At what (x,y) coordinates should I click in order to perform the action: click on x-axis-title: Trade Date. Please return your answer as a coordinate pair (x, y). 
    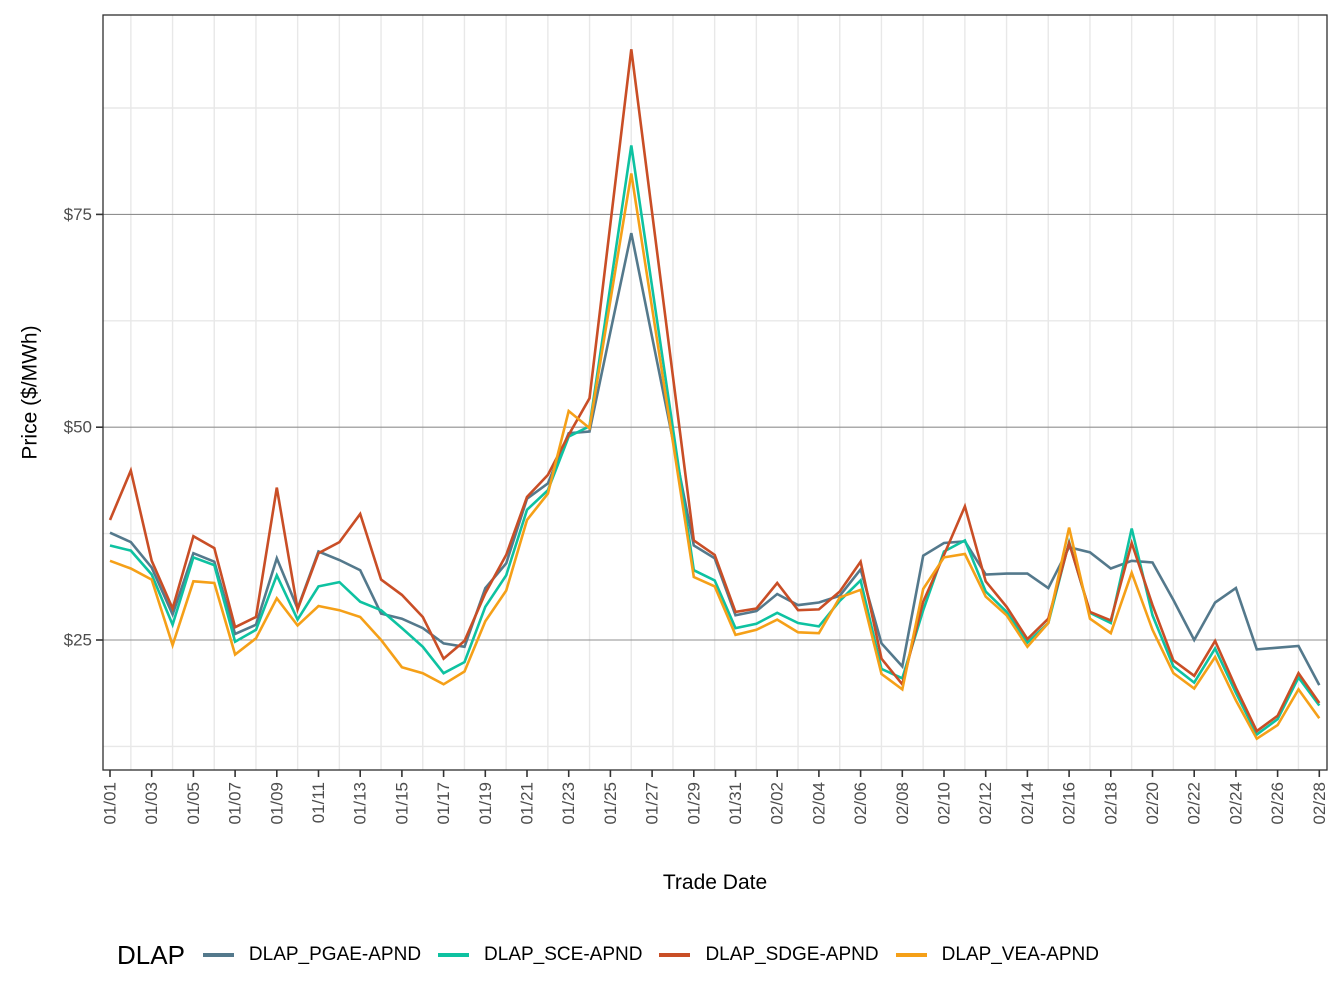
    Looking at the image, I should click on (715, 882).